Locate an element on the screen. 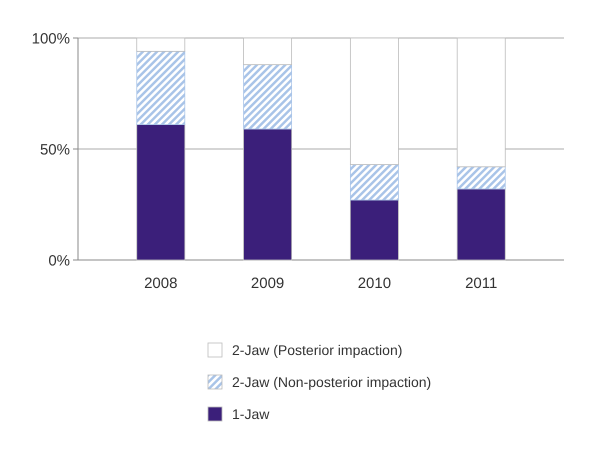 The width and height of the screenshot is (614, 470). x-tick-label: 2009 is located at coordinates (267, 283).